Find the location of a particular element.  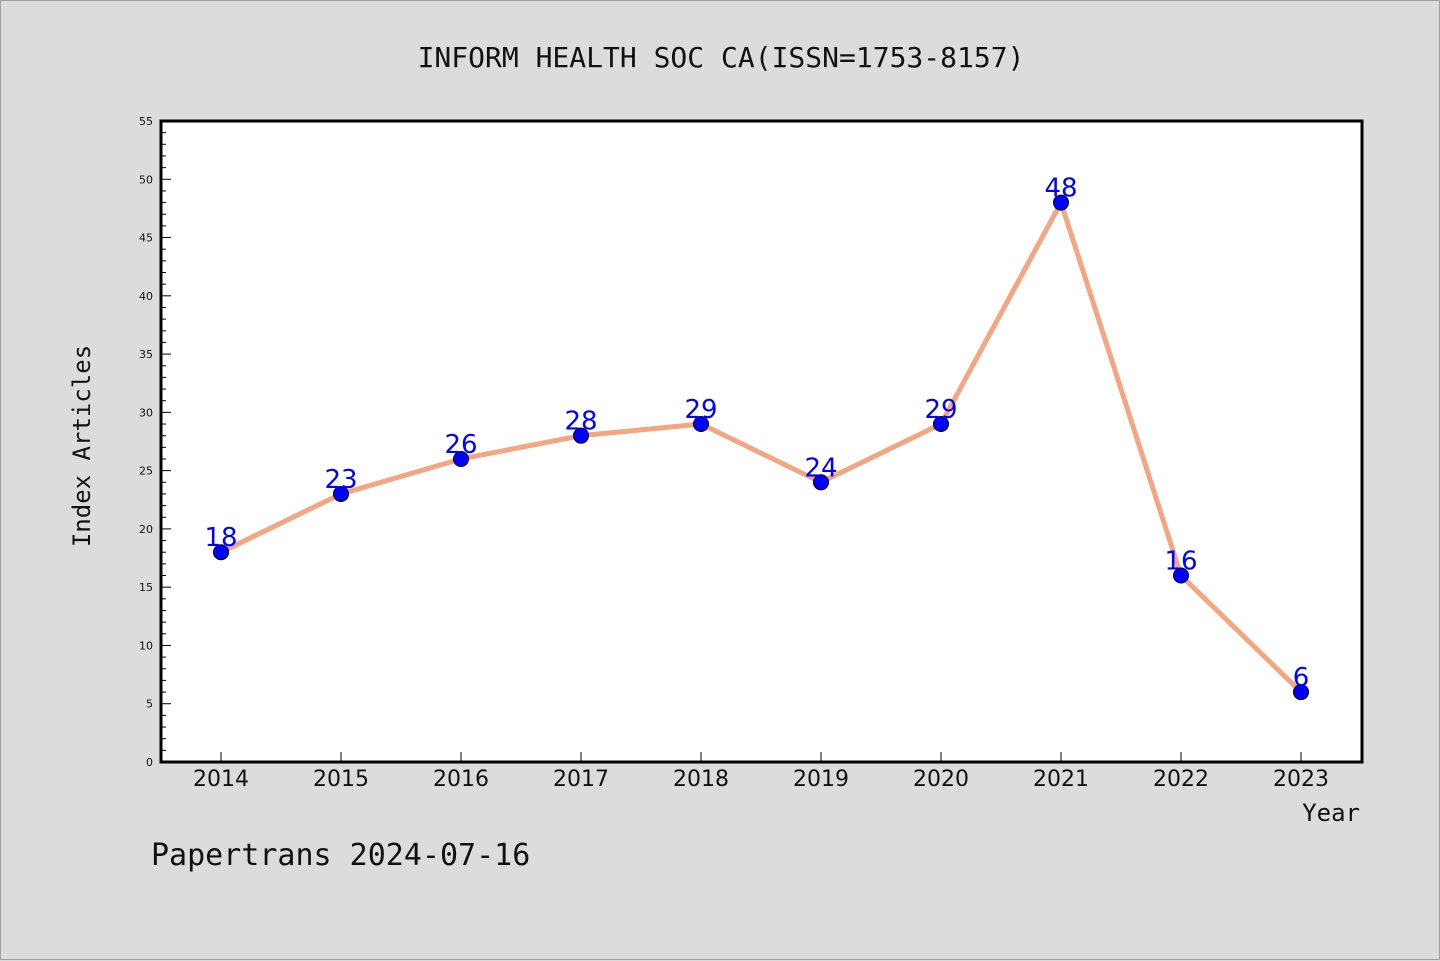

y-tick-label: 25 is located at coordinates (146, 471).